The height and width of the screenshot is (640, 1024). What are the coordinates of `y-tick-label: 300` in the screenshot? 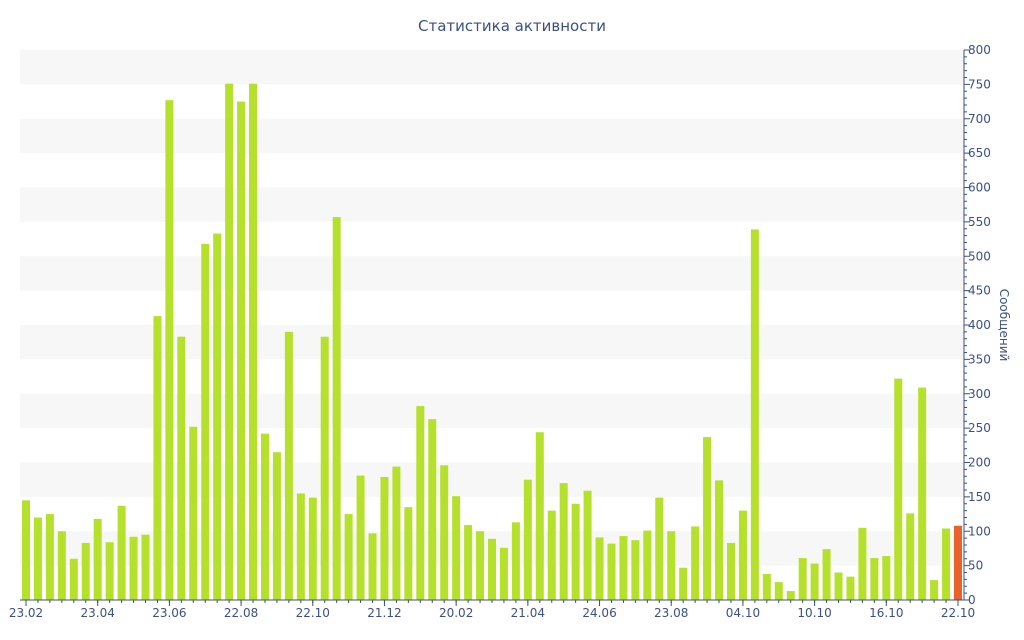 It's located at (979, 394).